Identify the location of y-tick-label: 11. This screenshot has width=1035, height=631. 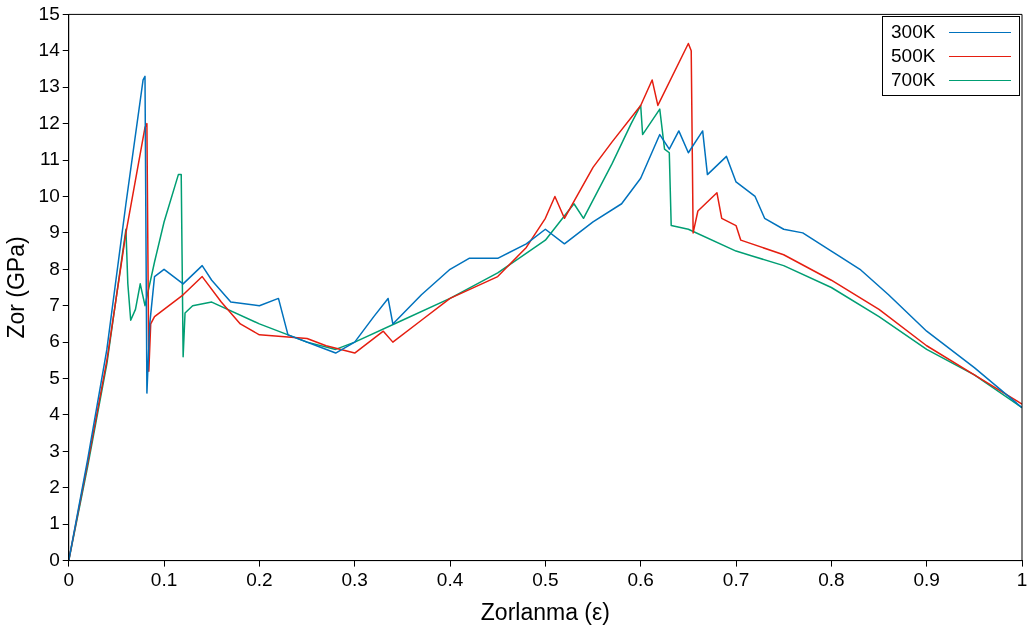
(50, 159).